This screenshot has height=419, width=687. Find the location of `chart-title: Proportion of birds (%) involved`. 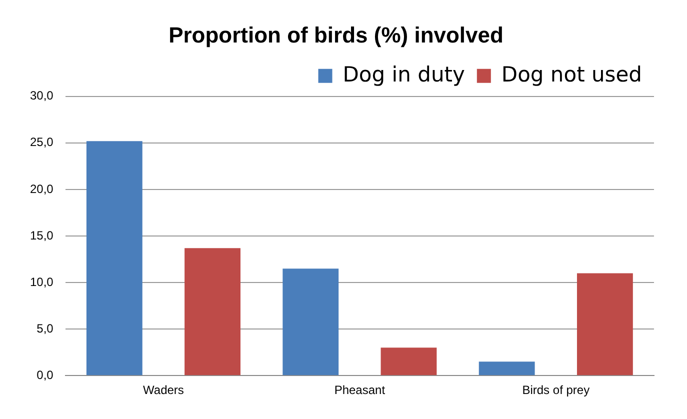

chart-title: Proportion of birds (%) involved is located at coordinates (336, 35).